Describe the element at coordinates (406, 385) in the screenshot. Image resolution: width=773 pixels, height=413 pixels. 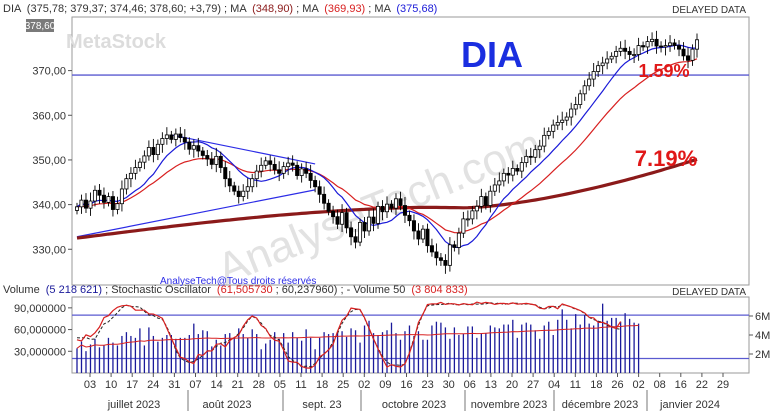
I see `day-tick-label: 16` at that location.